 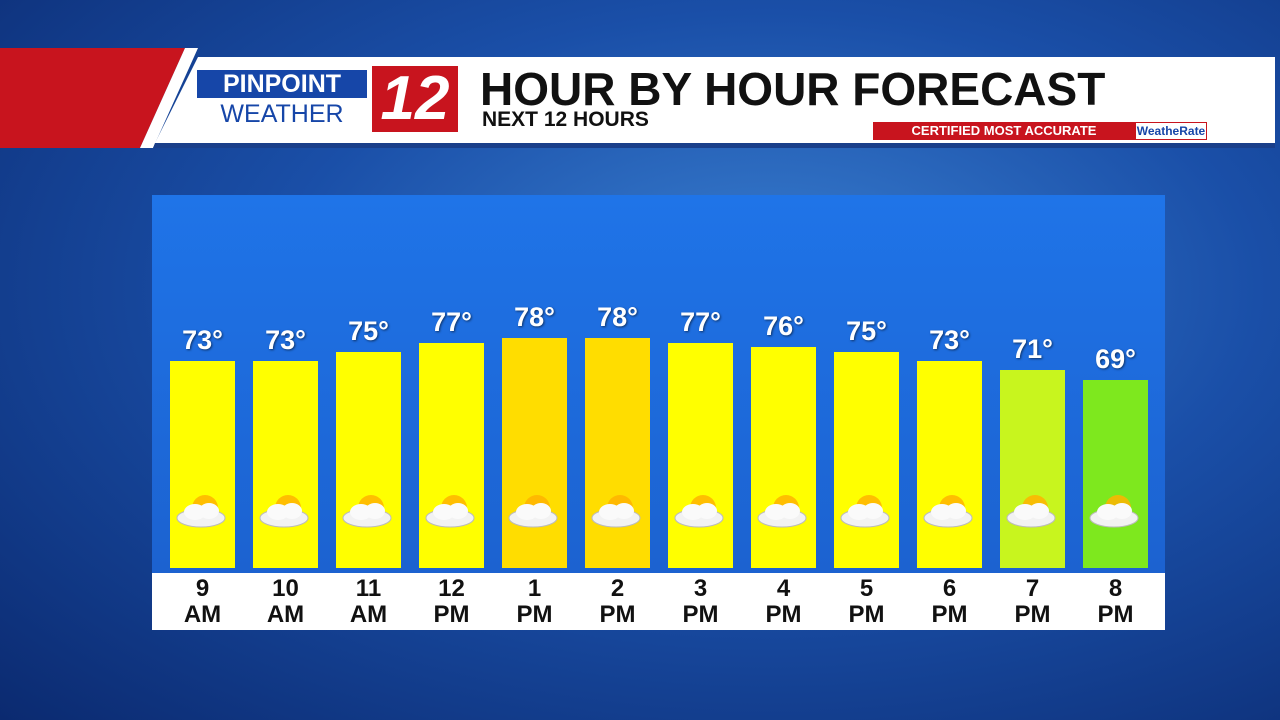 What do you see at coordinates (1115, 601) in the screenshot?
I see `x-tick-label: 8 PM` at bounding box center [1115, 601].